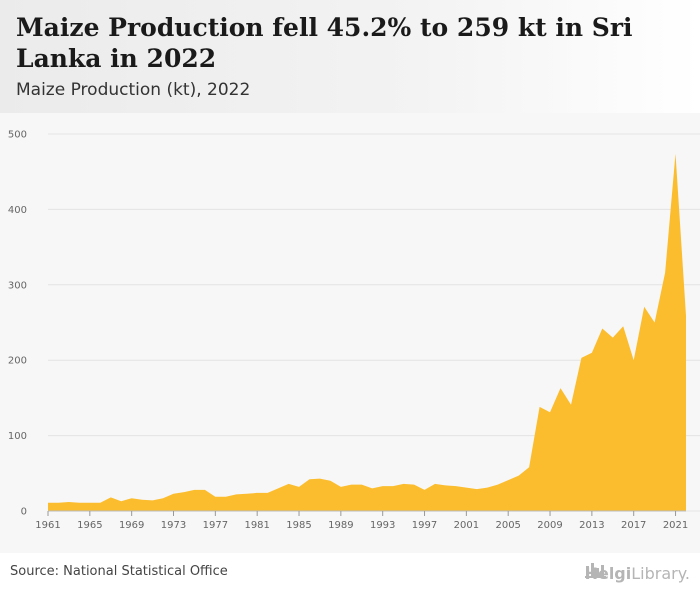 The image size is (700, 596). I want to click on y-tick-label: 0, so click(24, 512).